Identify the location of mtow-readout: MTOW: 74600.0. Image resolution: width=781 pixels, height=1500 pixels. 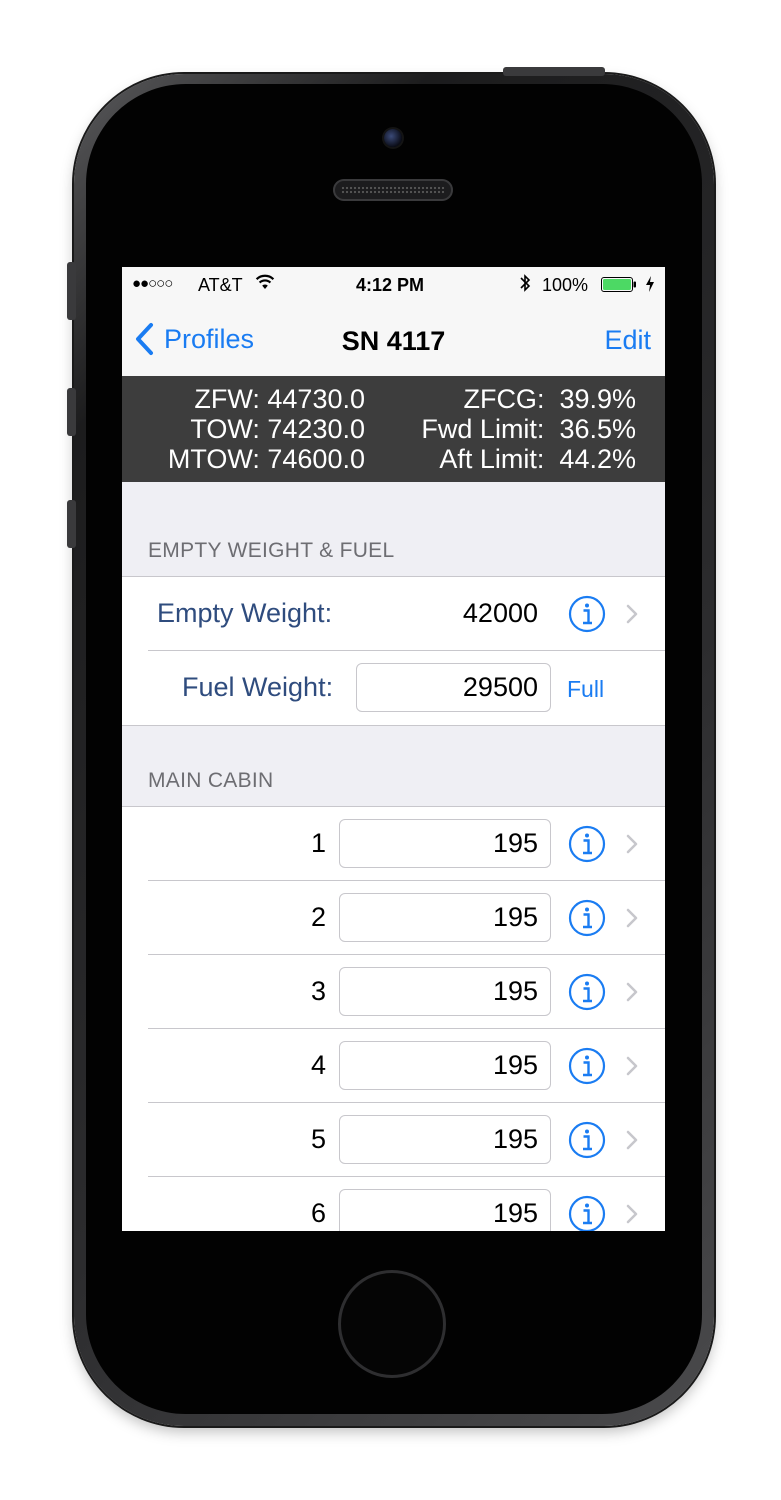
(266, 459).